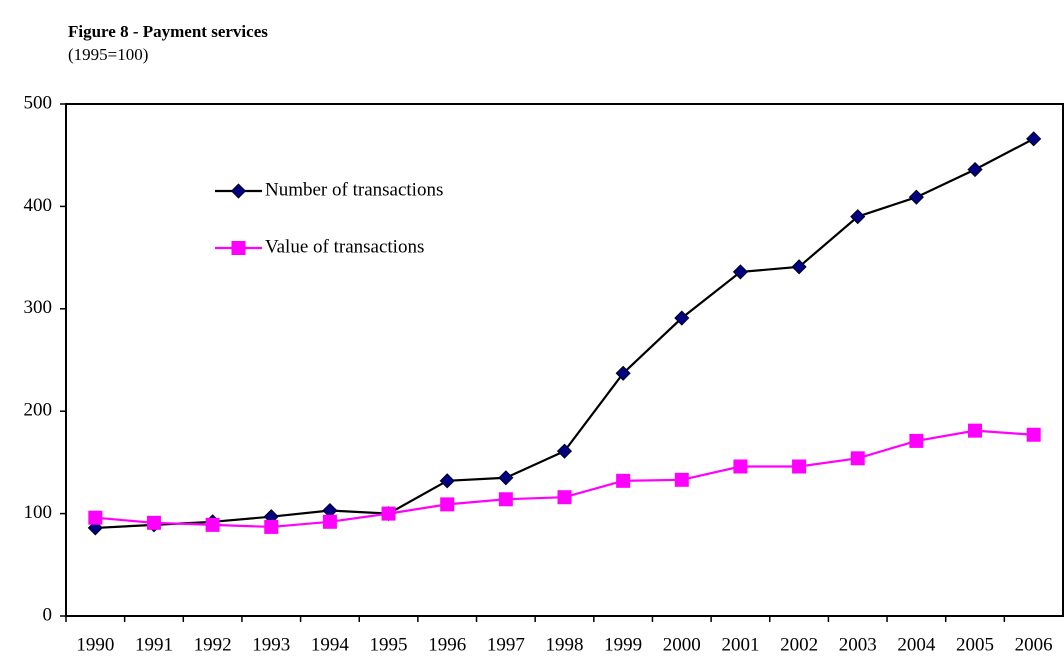  I want to click on x-tick-label: 2000, so click(682, 644).